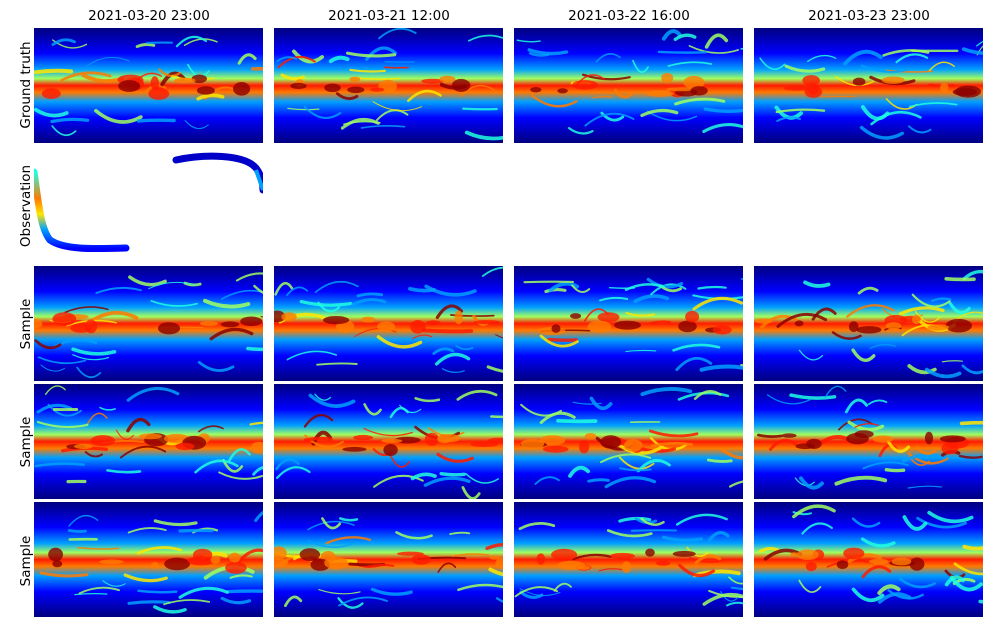 This screenshot has height=624, width=997. I want to click on field-panel-r1-c4, so click(868, 85).